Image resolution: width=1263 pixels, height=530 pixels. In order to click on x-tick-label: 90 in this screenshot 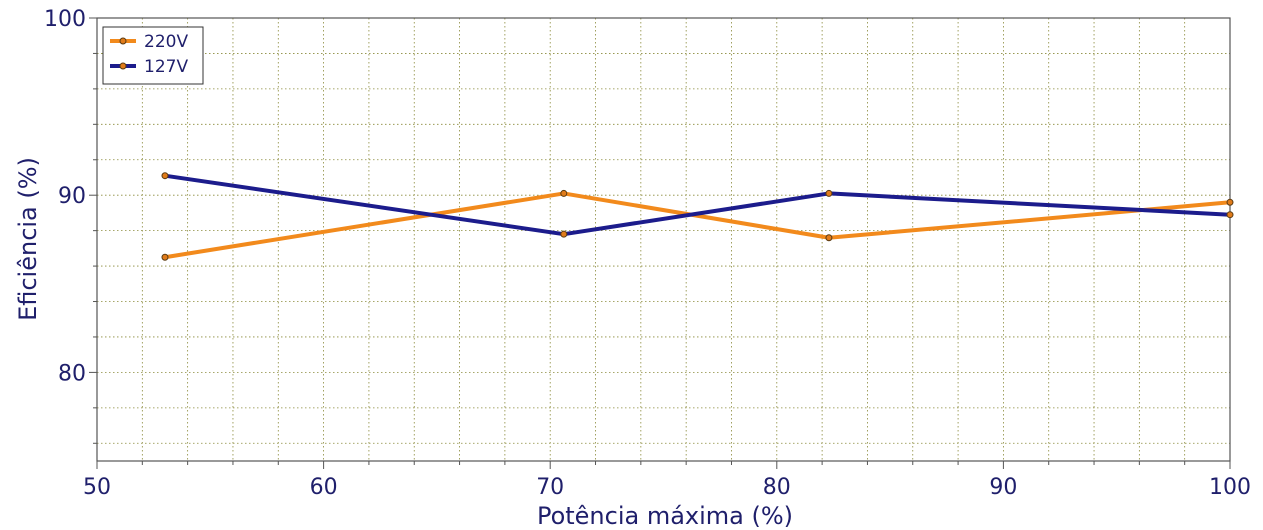, I will do `click(1003, 487)`.